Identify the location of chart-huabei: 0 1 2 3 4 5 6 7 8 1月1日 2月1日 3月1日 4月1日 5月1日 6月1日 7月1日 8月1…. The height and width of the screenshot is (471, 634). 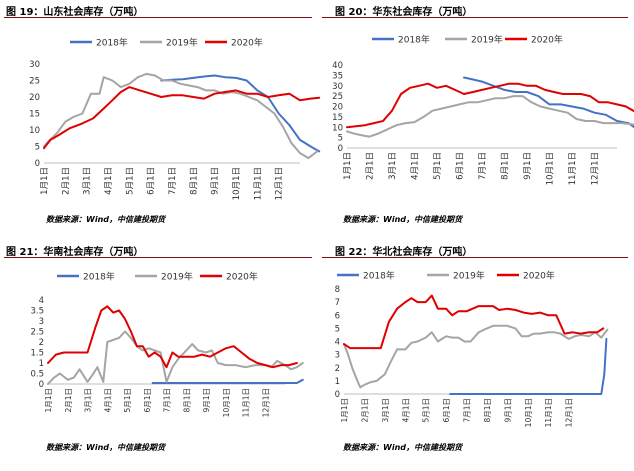
(472, 348).